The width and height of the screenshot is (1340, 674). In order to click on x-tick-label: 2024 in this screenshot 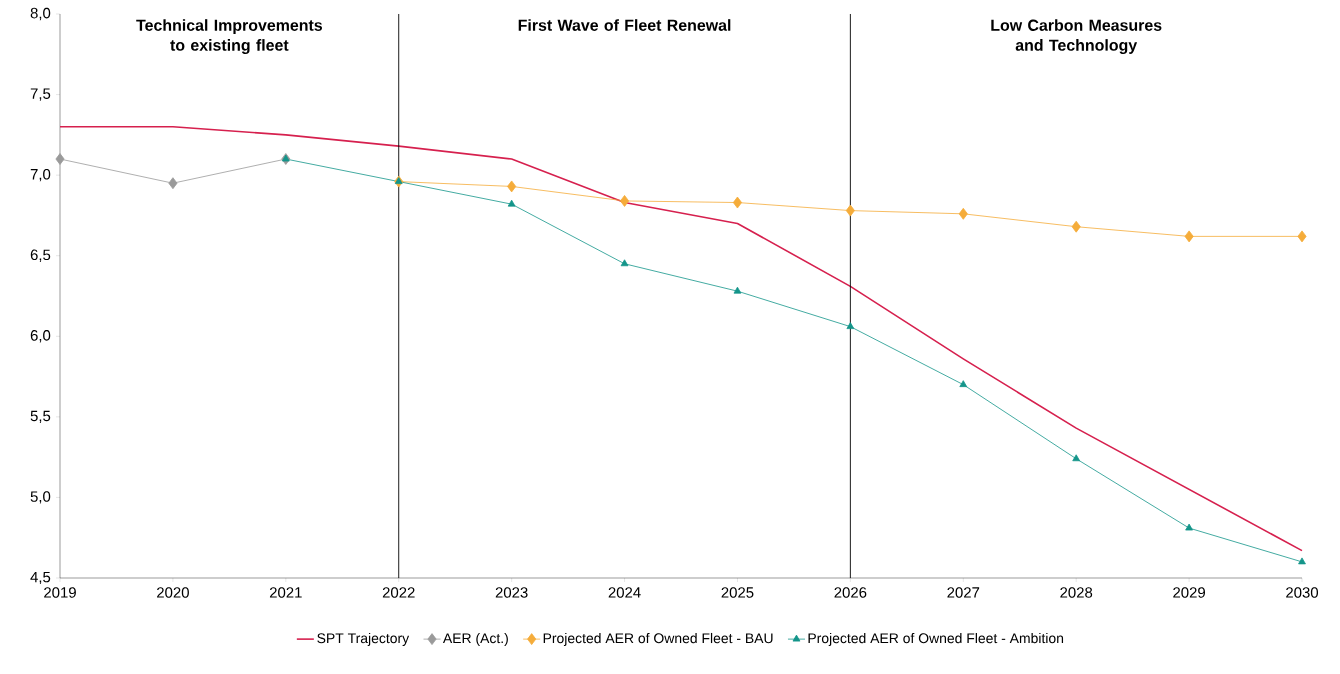, I will do `click(624, 592)`.